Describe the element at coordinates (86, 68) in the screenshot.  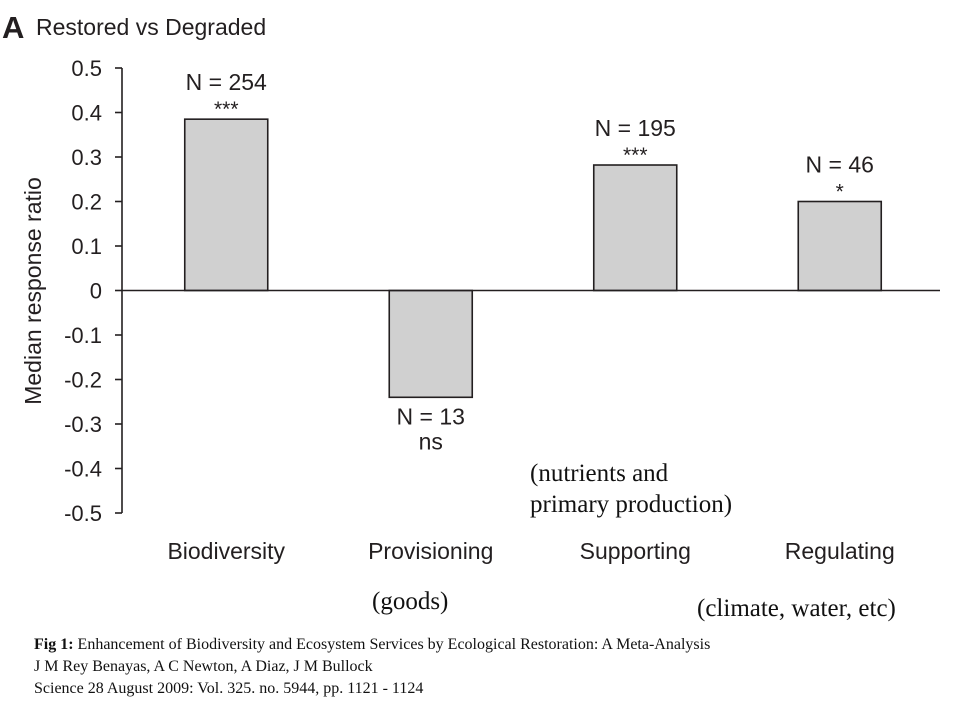
I see `y-tick-label: 0.5` at that location.